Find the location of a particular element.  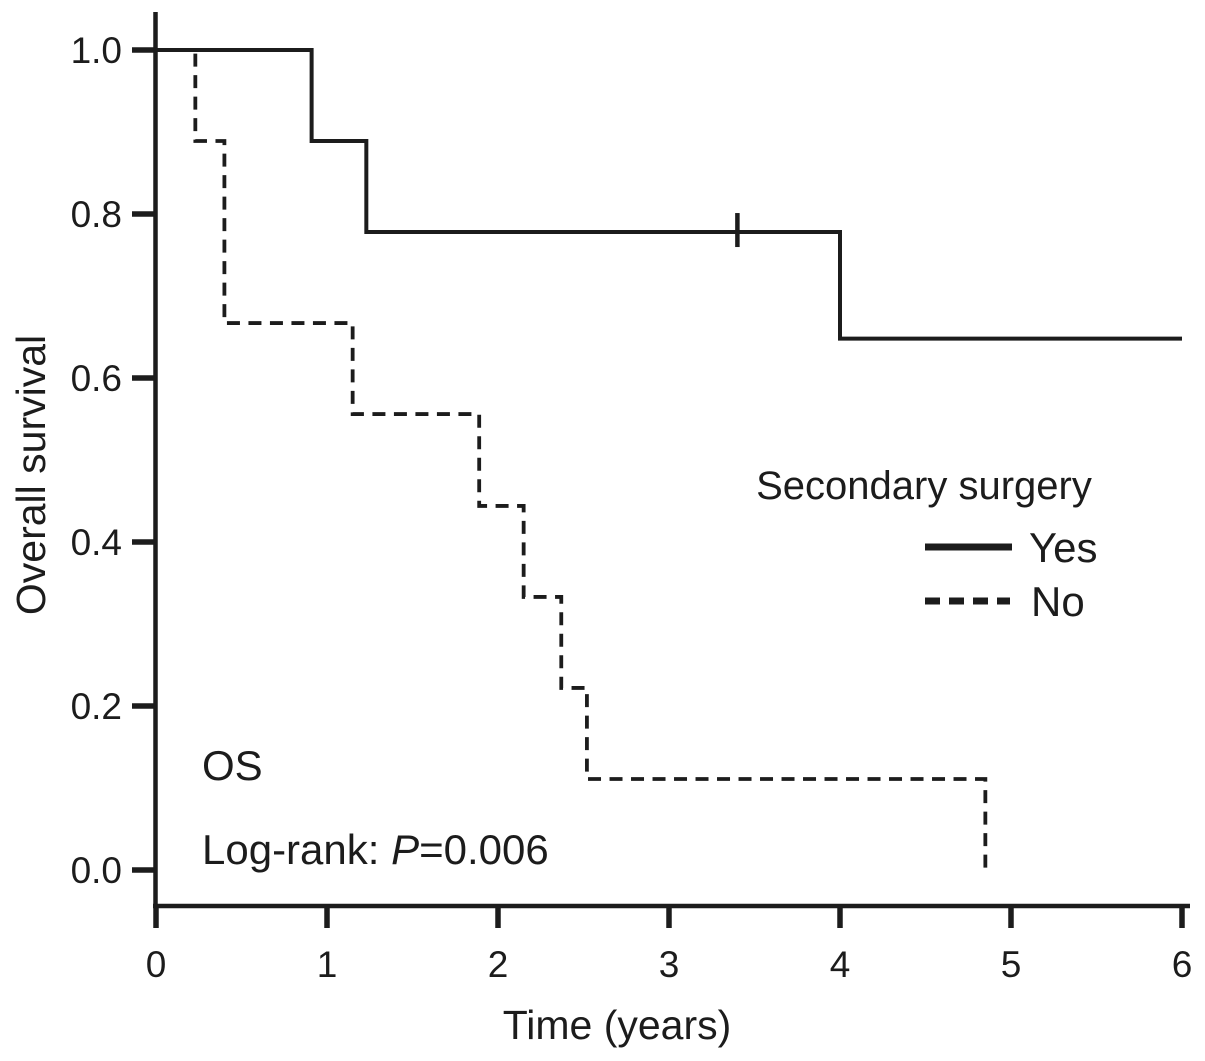

x-tick-label: 0 is located at coordinates (156, 964).